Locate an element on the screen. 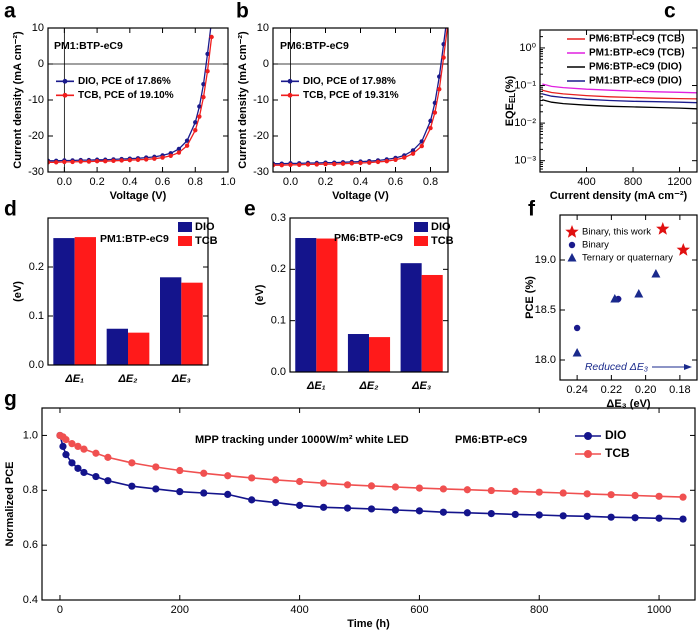 The height and width of the screenshot is (630, 700). x-tick-label: 1000 is located at coordinates (659, 610).